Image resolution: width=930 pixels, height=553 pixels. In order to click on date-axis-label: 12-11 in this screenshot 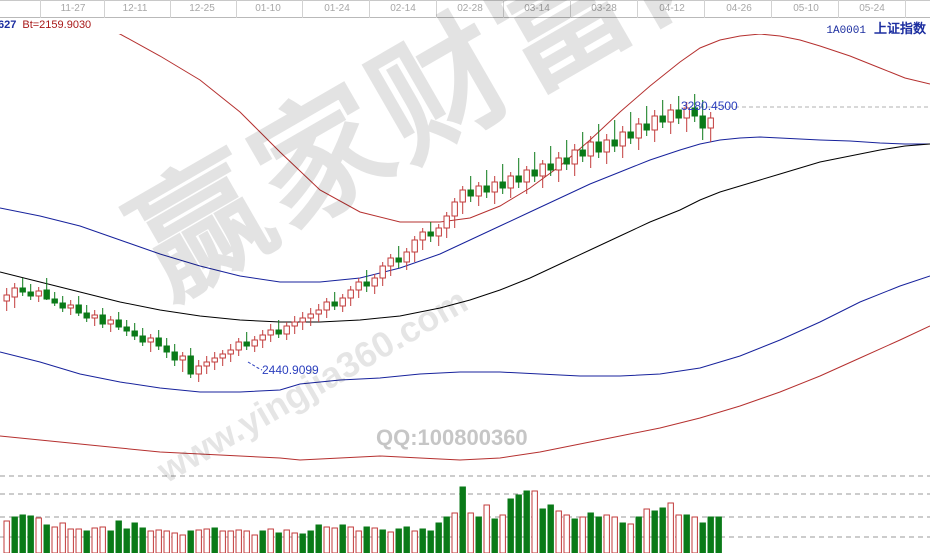, I will do `click(135, 8)`.